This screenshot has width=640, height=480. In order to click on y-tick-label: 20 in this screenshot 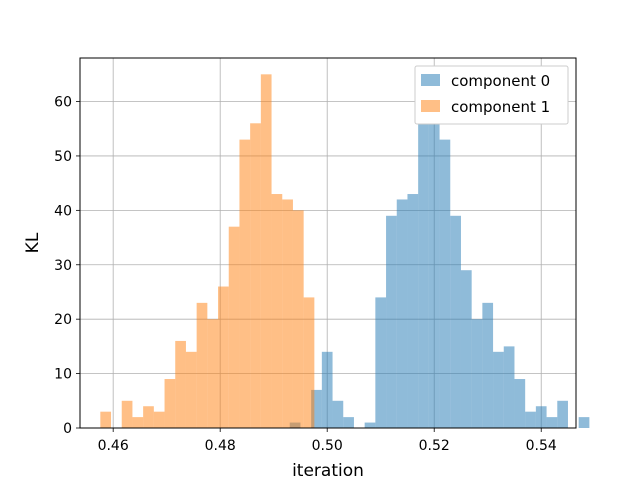, I will do `click(63, 320)`.